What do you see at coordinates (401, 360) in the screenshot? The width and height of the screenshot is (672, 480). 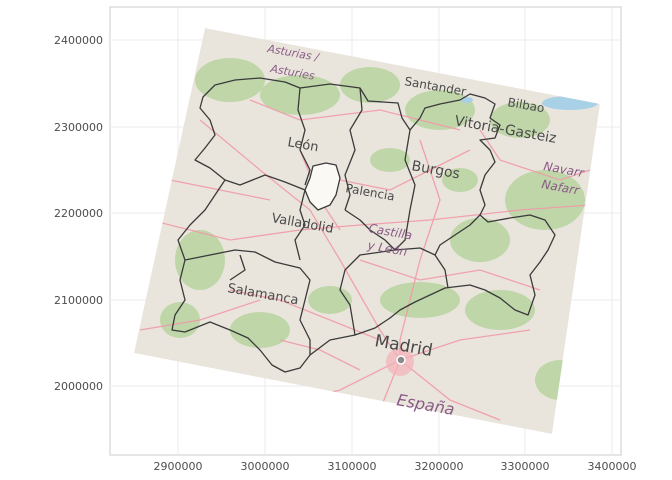 I see `madrid-city-marker` at bounding box center [401, 360].